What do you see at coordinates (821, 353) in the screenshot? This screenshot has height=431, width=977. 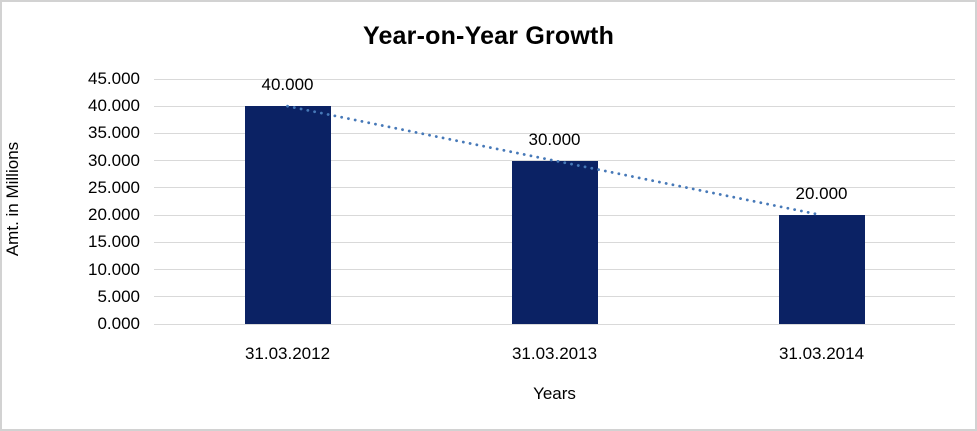 I see `x-category-label: 31.03.2014` at bounding box center [821, 353].